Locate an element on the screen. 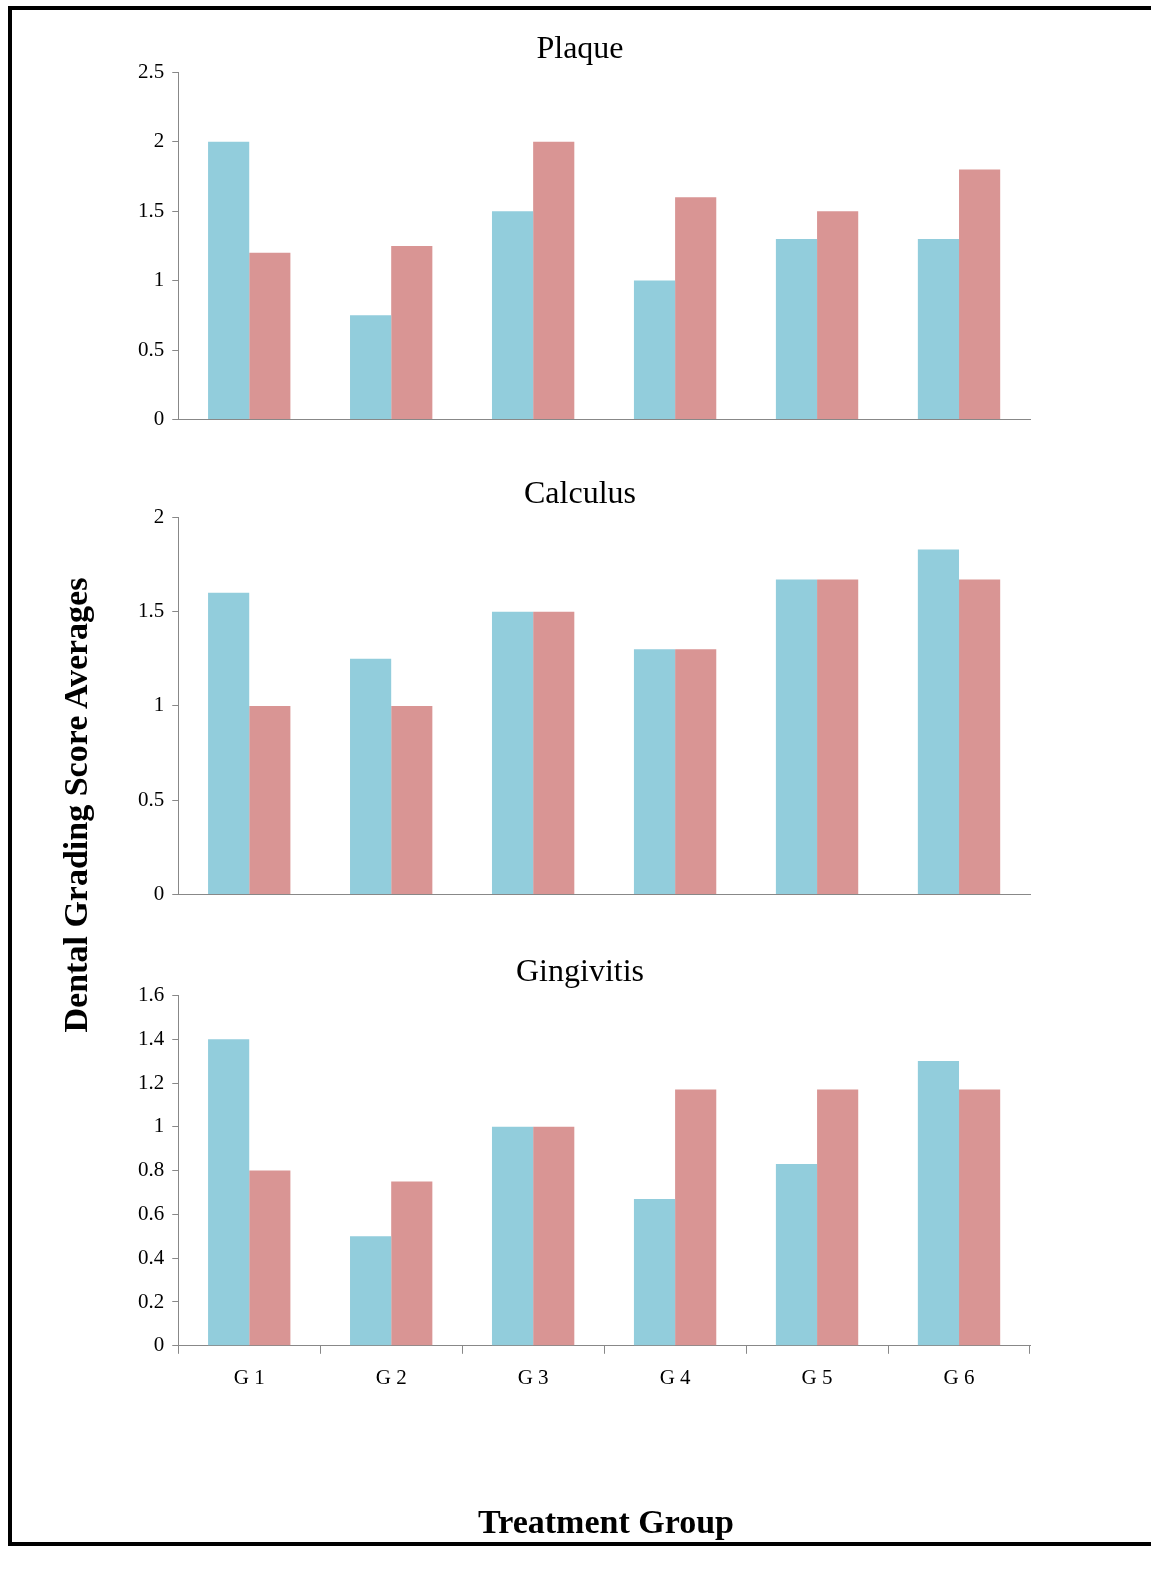 This screenshot has width=1151, height=1576. y-tick-label: 1.6 is located at coordinates (151, 993).